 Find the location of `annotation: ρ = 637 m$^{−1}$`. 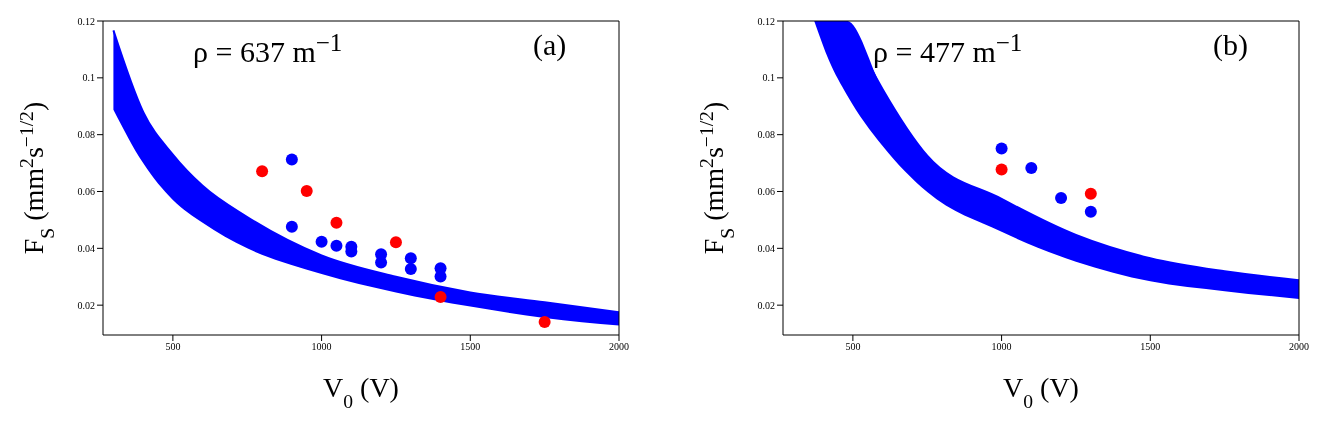

annotation: ρ = 637 m$^{−1}$ is located at coordinates (268, 48).